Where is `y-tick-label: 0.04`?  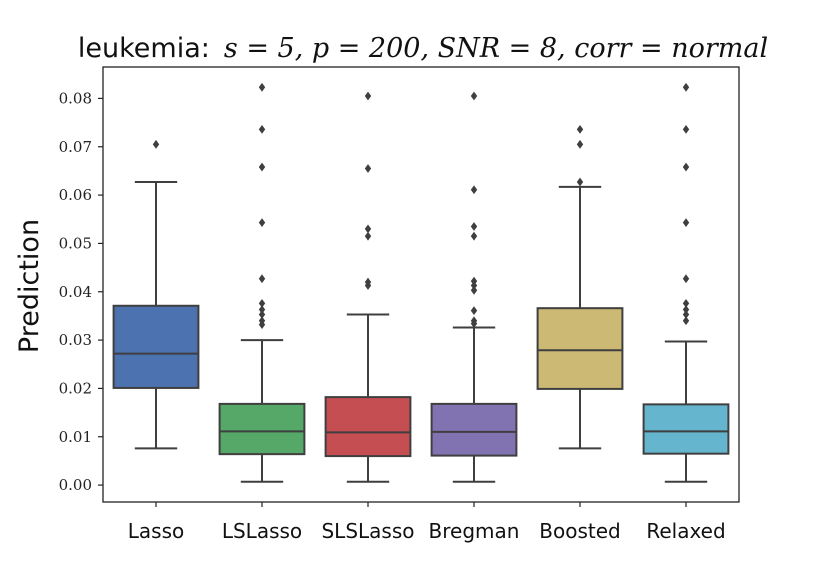 y-tick-label: 0.04 is located at coordinates (75, 292).